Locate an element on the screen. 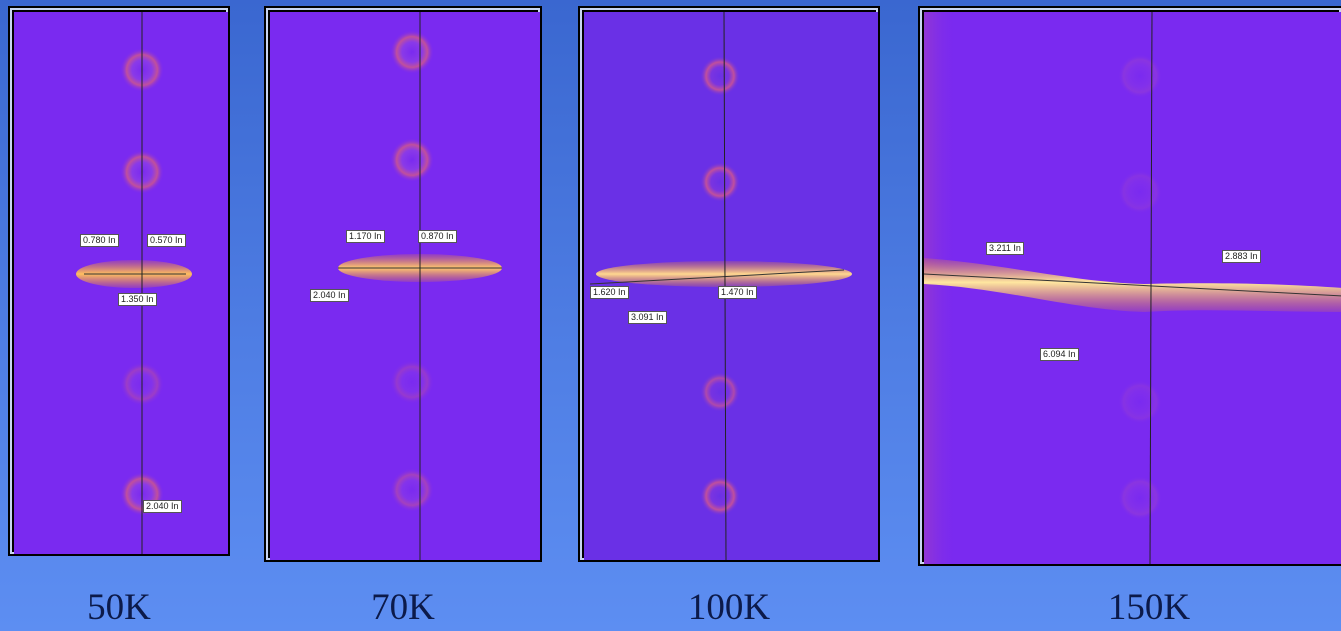 The image size is (1341, 631). measurement-label: 0.870 In is located at coordinates (437, 236).